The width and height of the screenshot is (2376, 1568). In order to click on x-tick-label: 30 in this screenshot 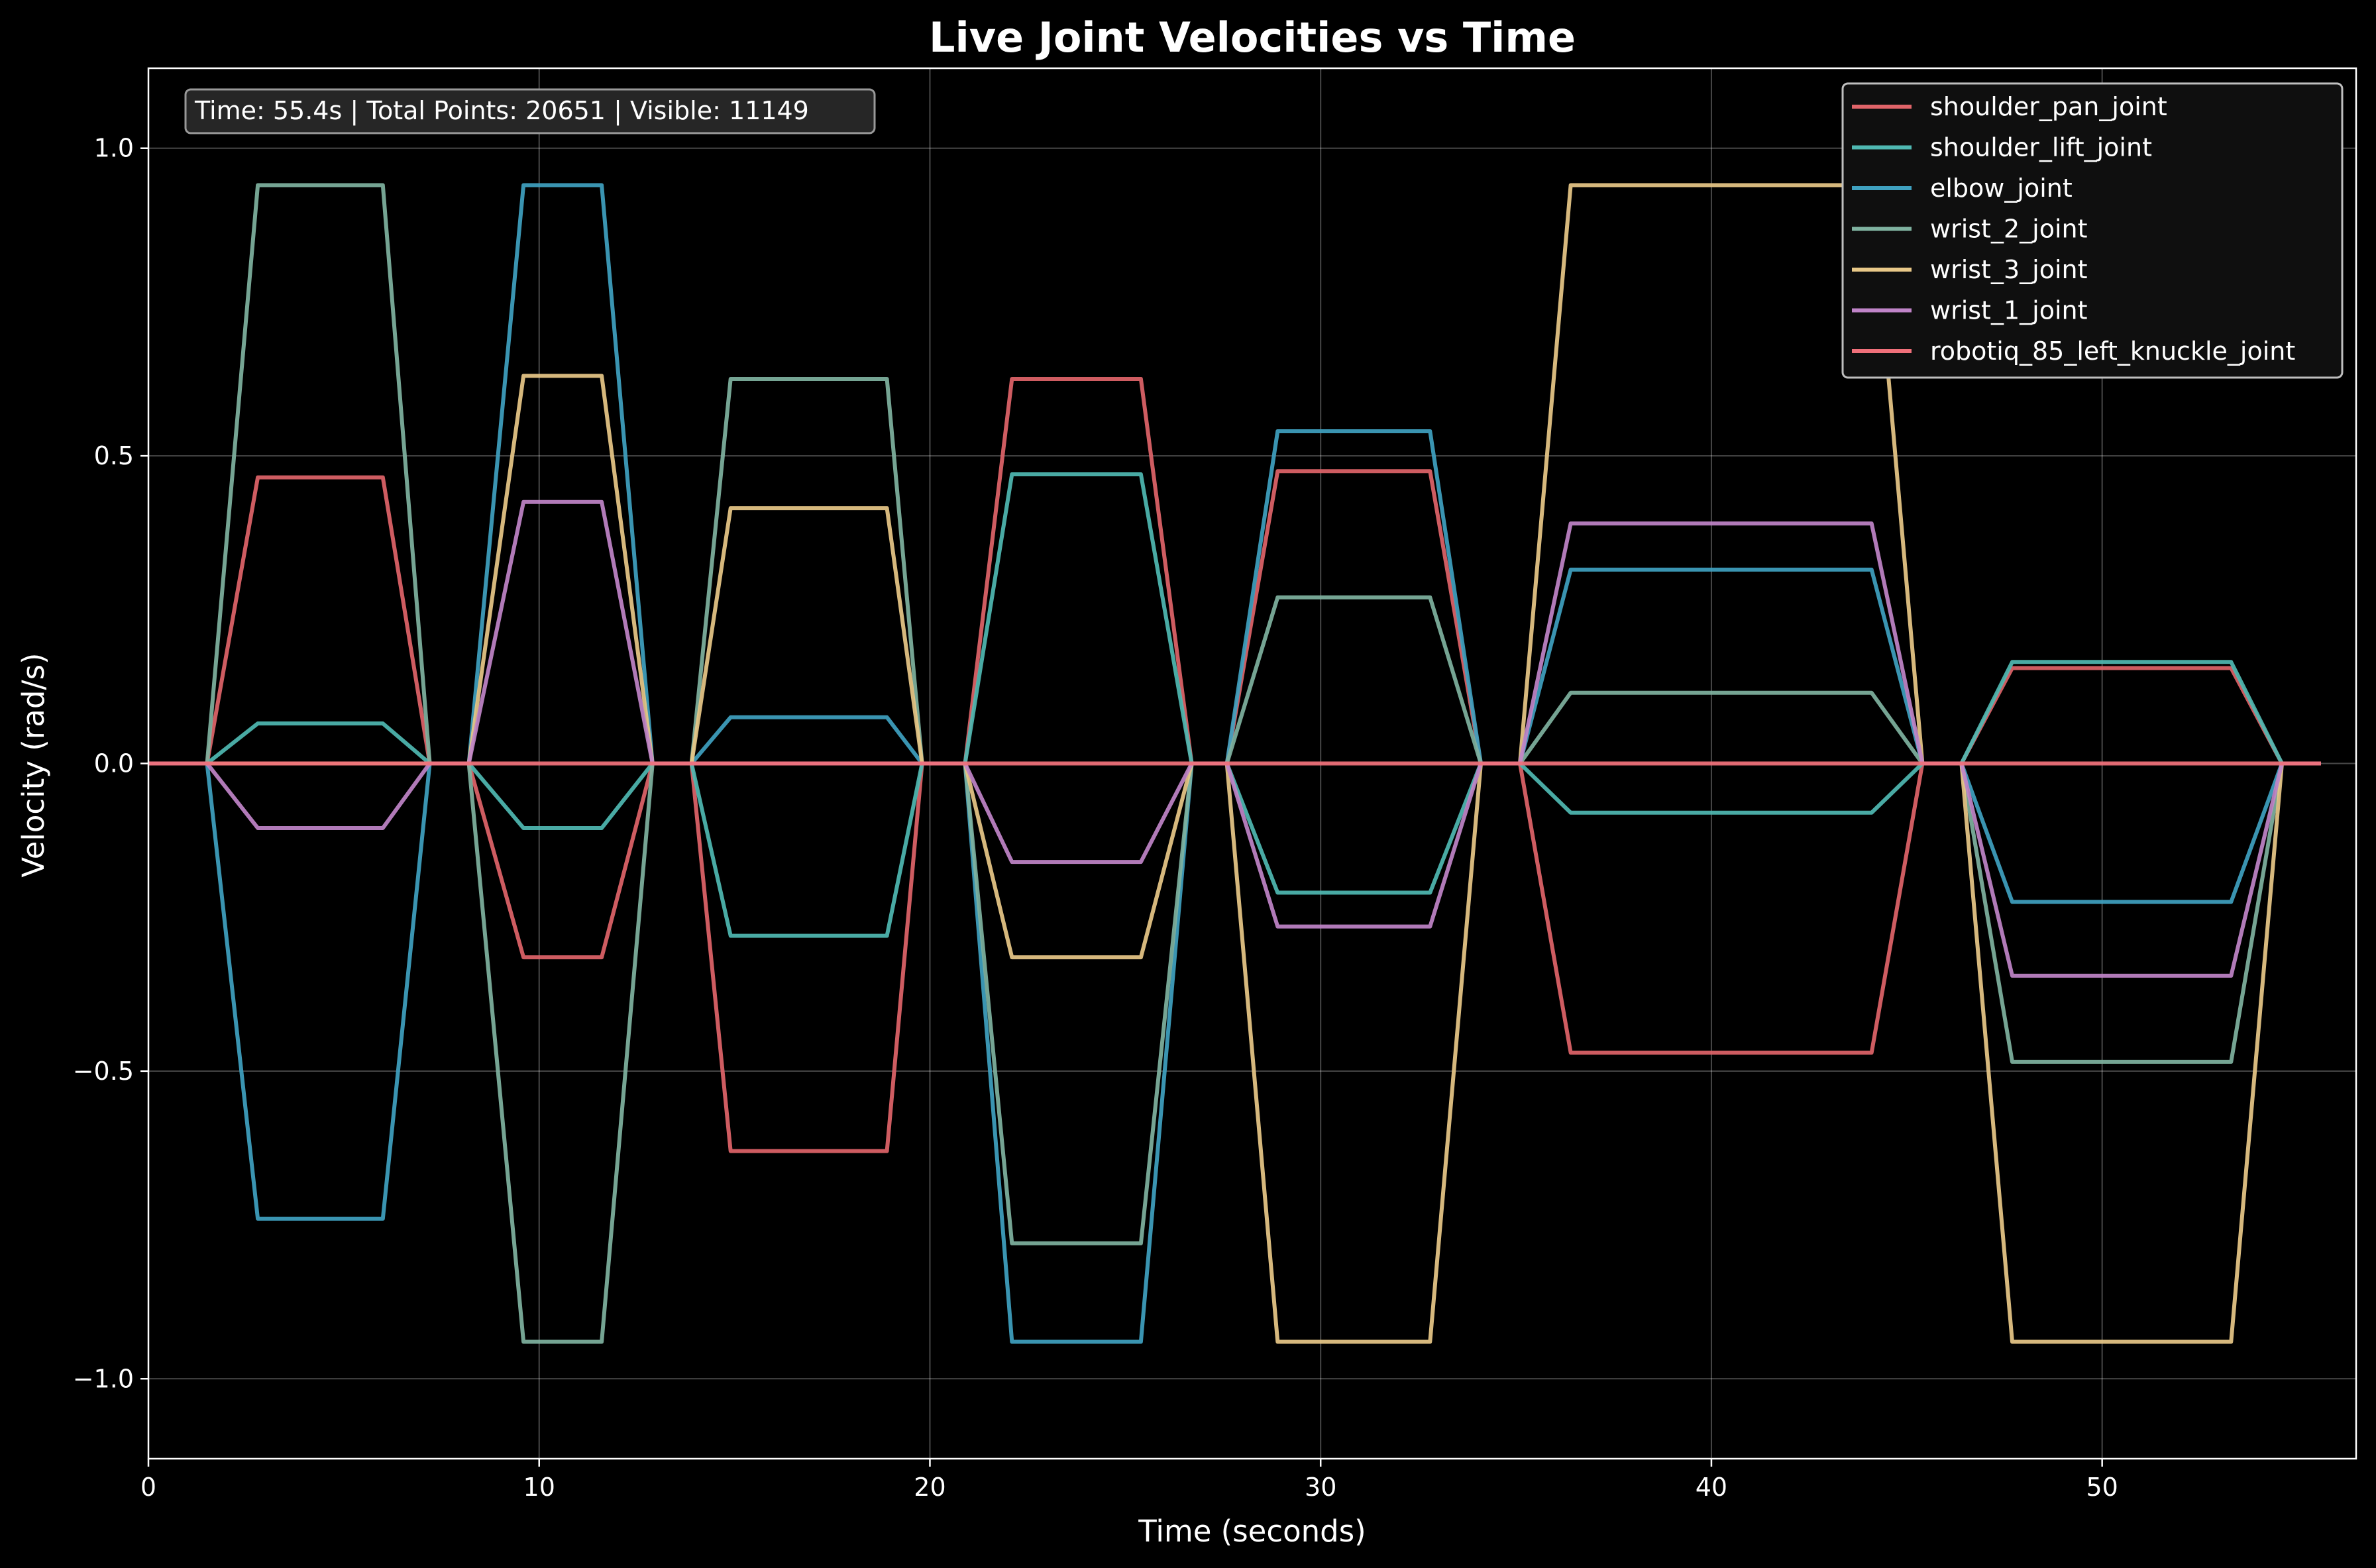, I will do `click(1320, 1487)`.